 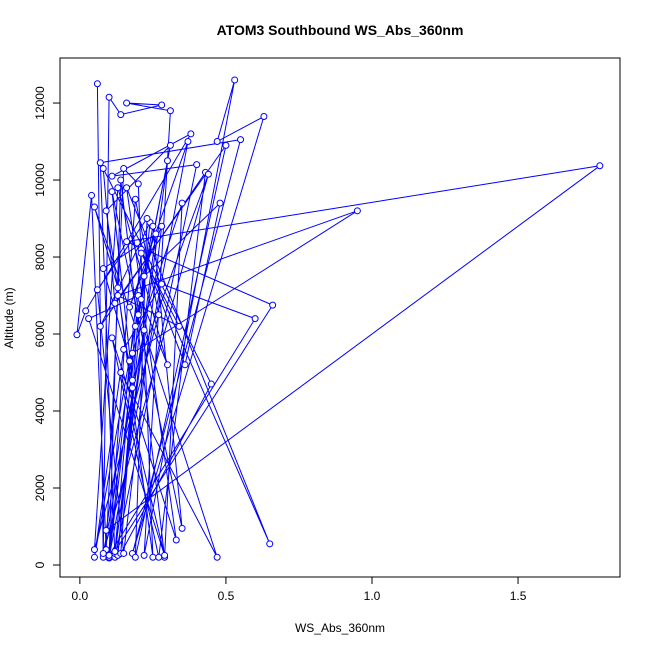 I want to click on x-tick-label: 1.0, so click(x=372, y=596).